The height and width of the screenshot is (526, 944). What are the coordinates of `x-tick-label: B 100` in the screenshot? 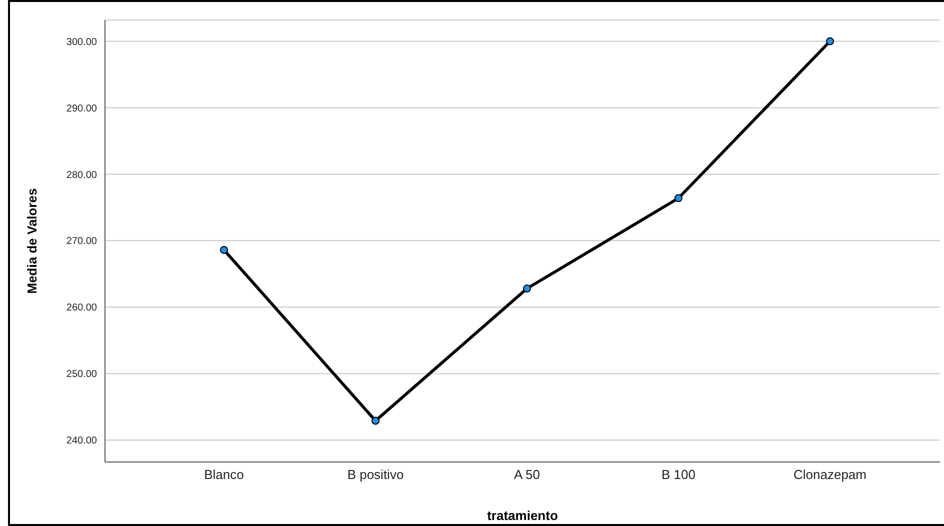 It's located at (679, 474).